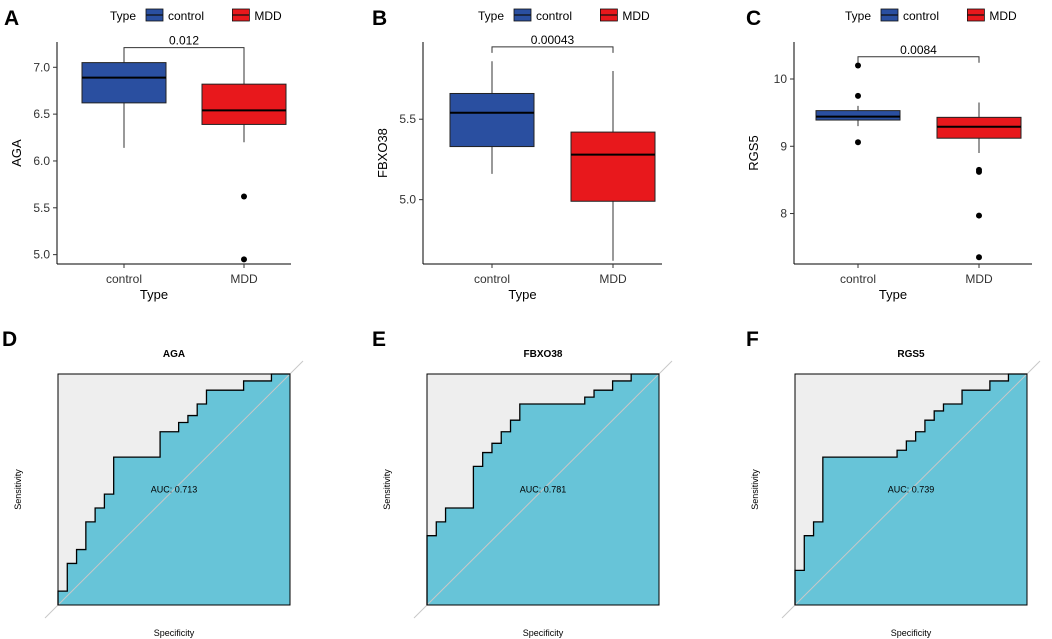 The height and width of the screenshot is (639, 1052). I want to click on y-tick-label: 6.0, so click(41, 161).